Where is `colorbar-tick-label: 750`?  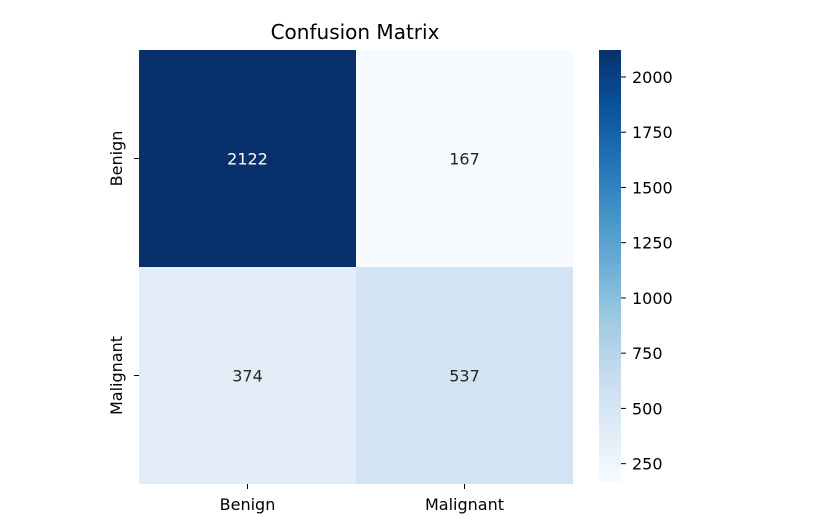
colorbar-tick-label: 750 is located at coordinates (647, 353).